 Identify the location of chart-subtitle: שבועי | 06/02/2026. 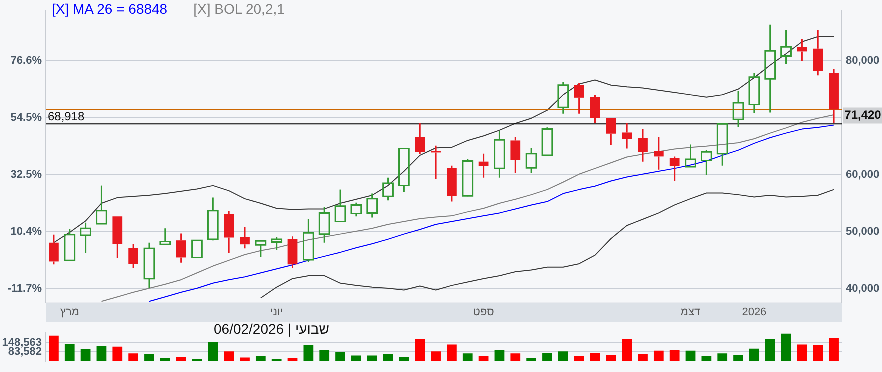
(272, 329).